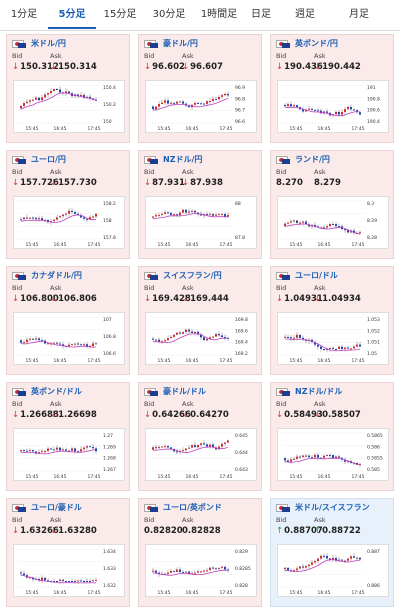  I want to click on pair-name: 豪ドル/円, so click(180, 43).